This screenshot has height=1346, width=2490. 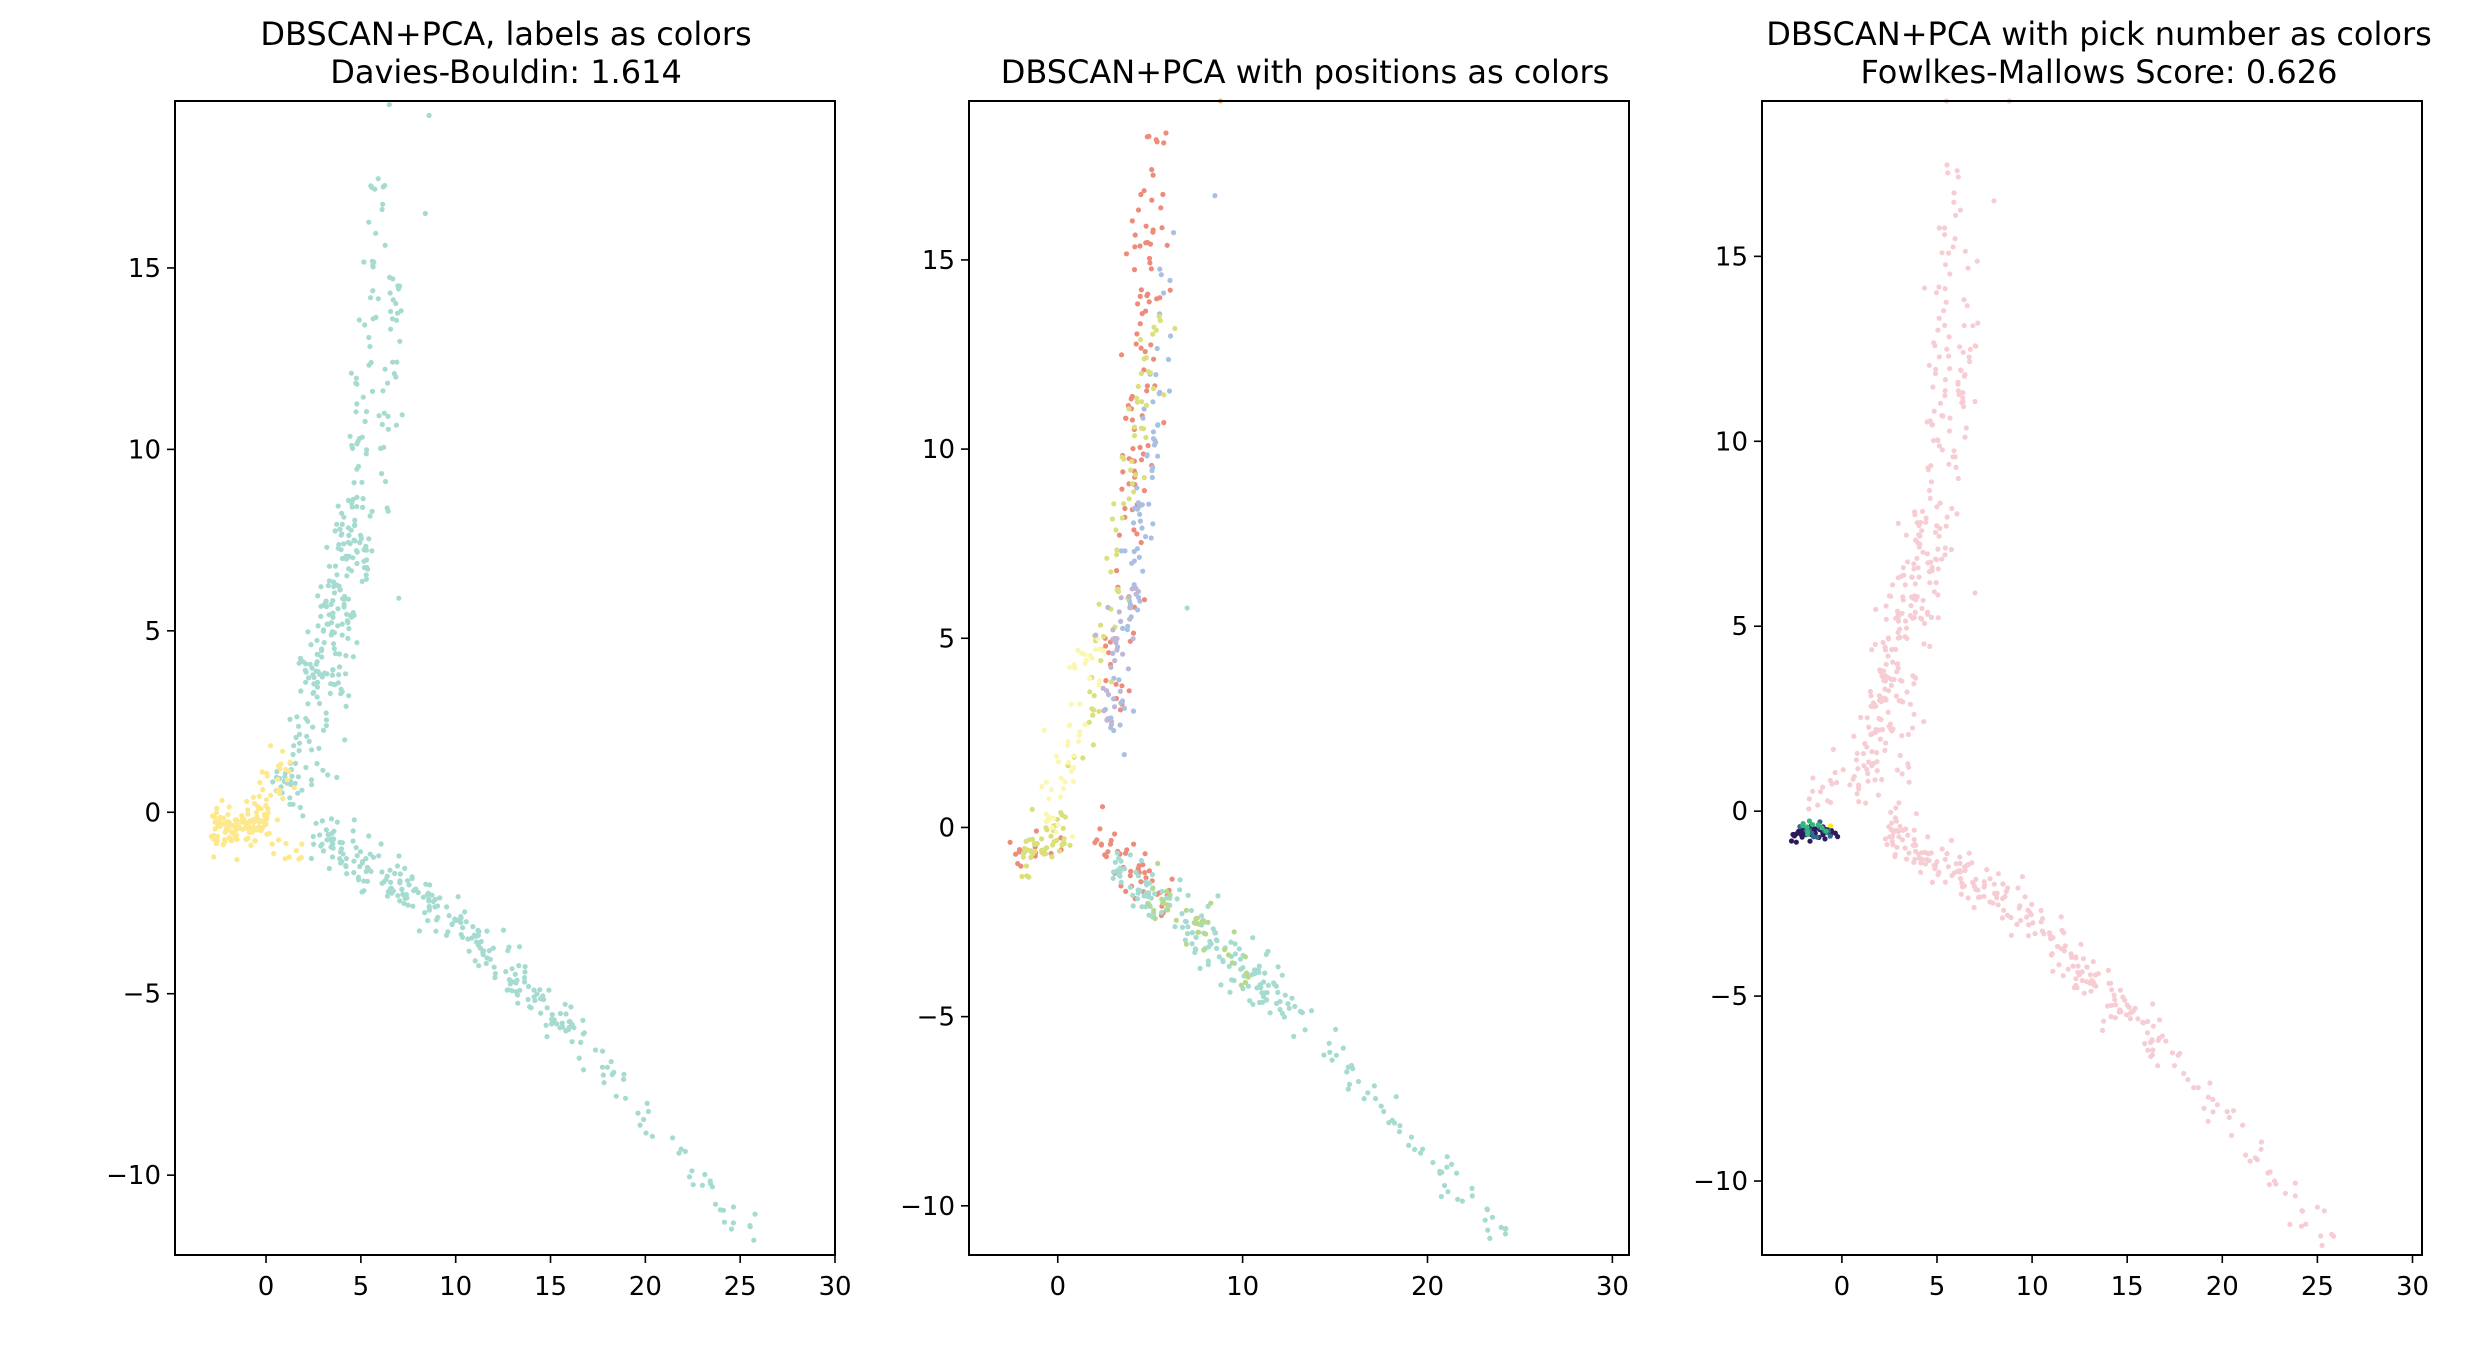 What do you see at coordinates (133, 1176) in the screenshot?
I see `y-tick-label: −10` at bounding box center [133, 1176].